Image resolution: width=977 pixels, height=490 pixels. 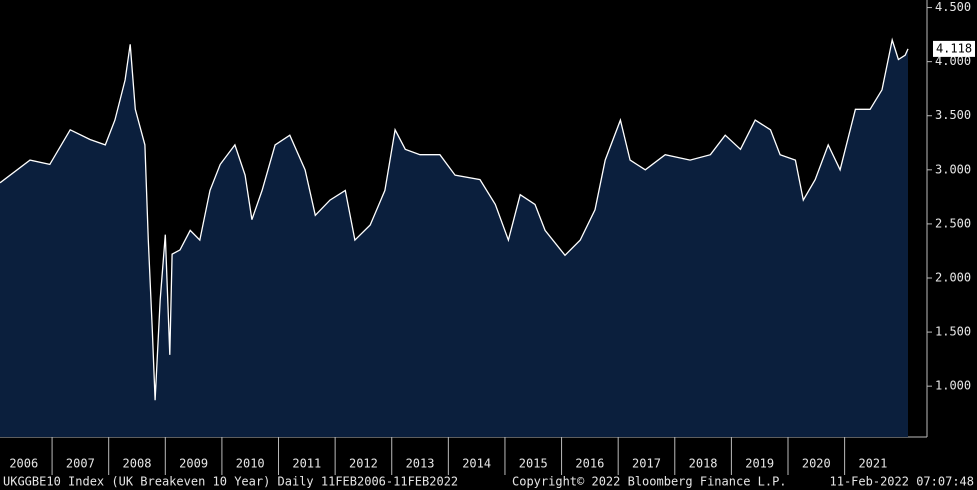 What do you see at coordinates (759, 464) in the screenshot?
I see `x-tick-label: 2019` at bounding box center [759, 464].